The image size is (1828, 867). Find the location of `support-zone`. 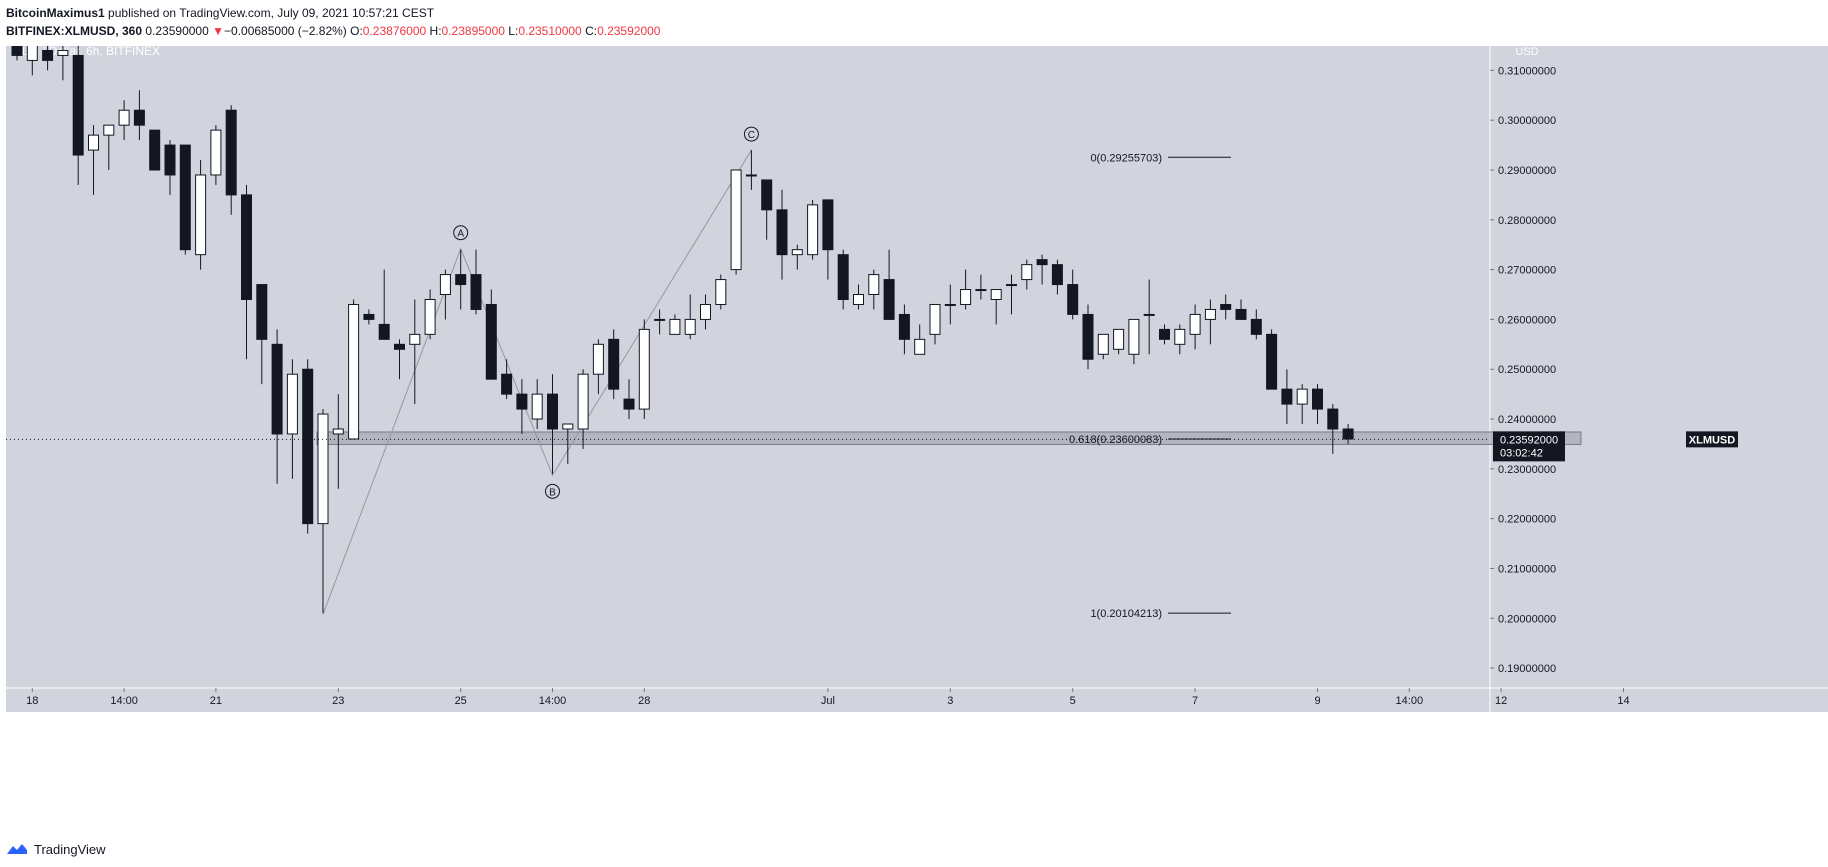

support-zone is located at coordinates (949, 438).